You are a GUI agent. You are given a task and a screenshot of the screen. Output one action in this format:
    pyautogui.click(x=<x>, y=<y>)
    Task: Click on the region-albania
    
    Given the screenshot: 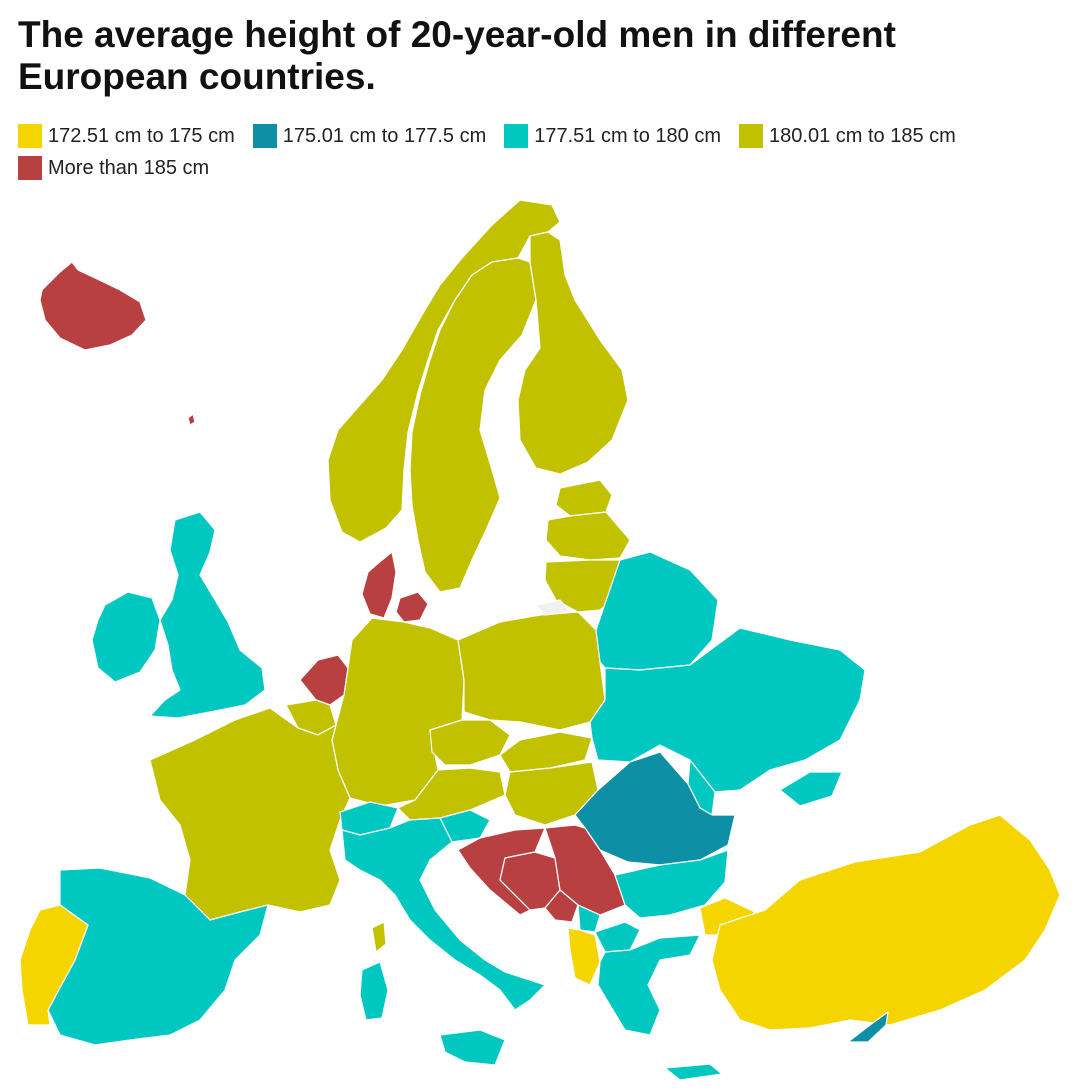 What is the action you would take?
    pyautogui.click(x=584, y=956)
    